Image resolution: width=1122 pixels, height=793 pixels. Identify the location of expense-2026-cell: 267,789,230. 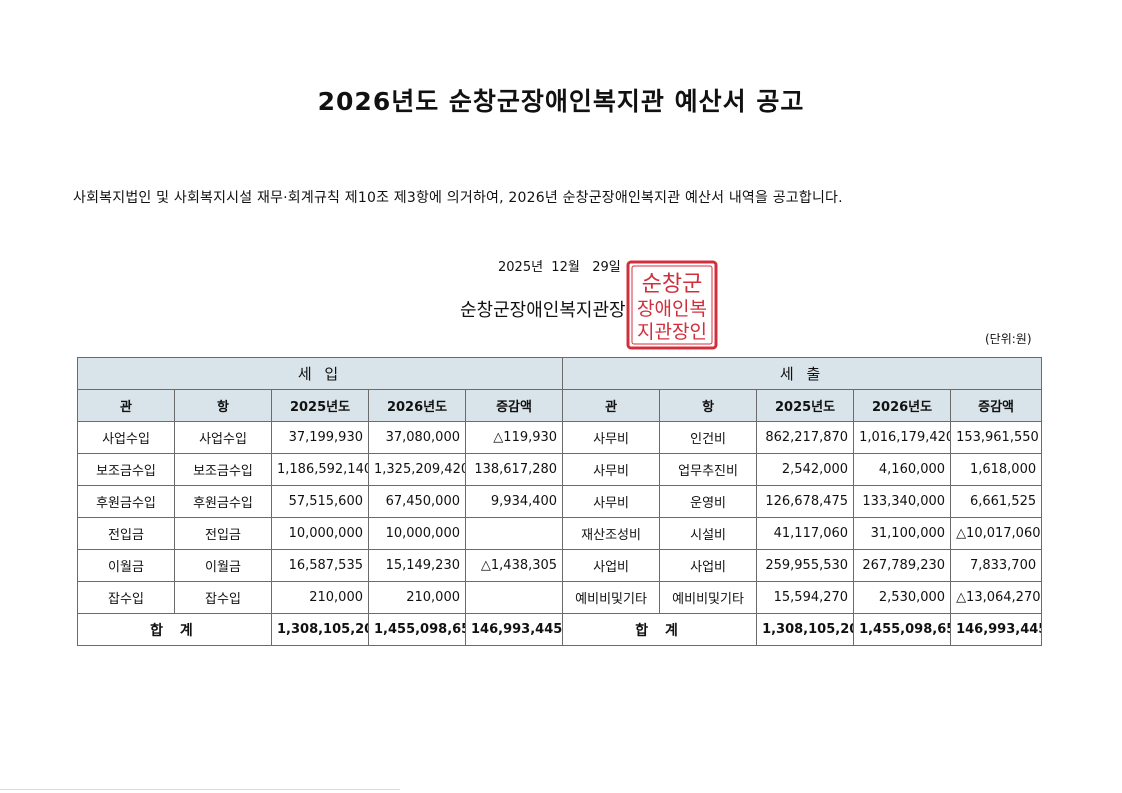
(902, 565).